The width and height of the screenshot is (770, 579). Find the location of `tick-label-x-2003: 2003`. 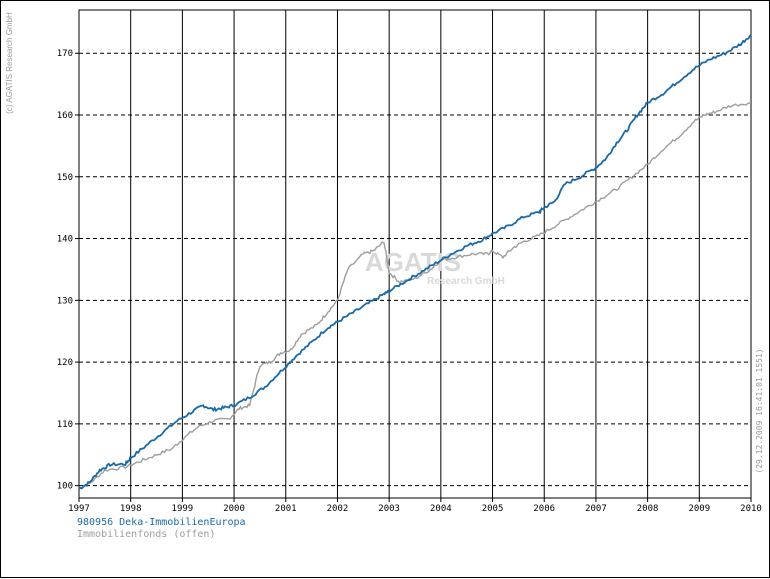

tick-label-x-2003: 2003 is located at coordinates (389, 509).